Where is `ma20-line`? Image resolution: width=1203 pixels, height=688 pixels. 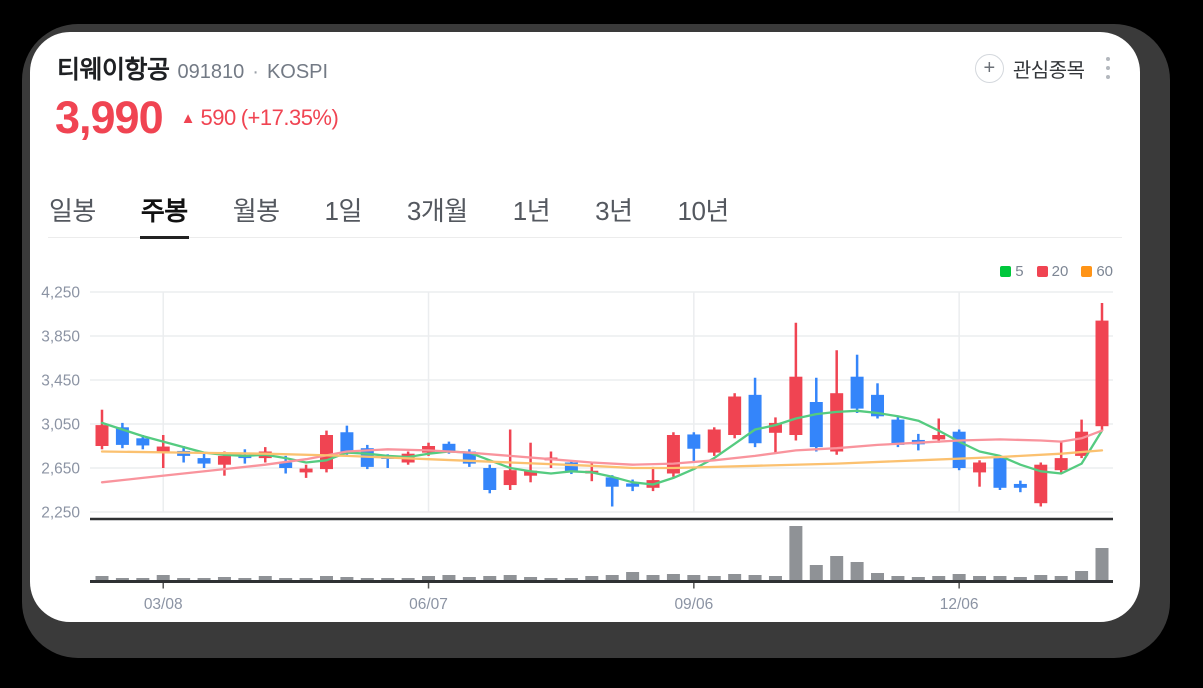 ma20-line is located at coordinates (602, 456).